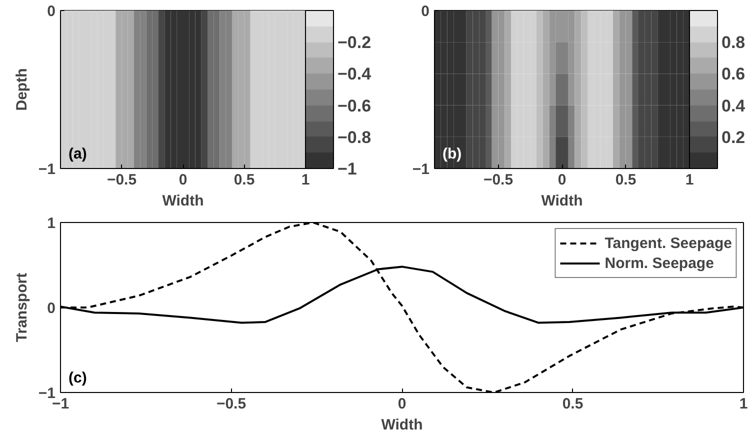 This screenshot has width=748, height=436. Describe the element at coordinates (21, 307) in the screenshot. I see `y-axis-title: Transport` at that location.